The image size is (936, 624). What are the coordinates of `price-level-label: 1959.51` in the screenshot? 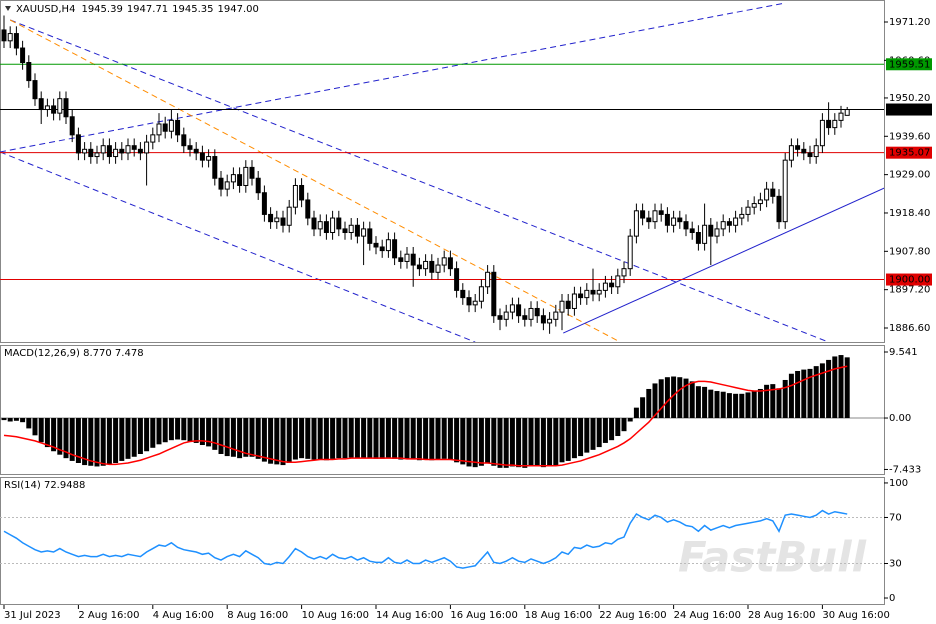 It's located at (909, 64).